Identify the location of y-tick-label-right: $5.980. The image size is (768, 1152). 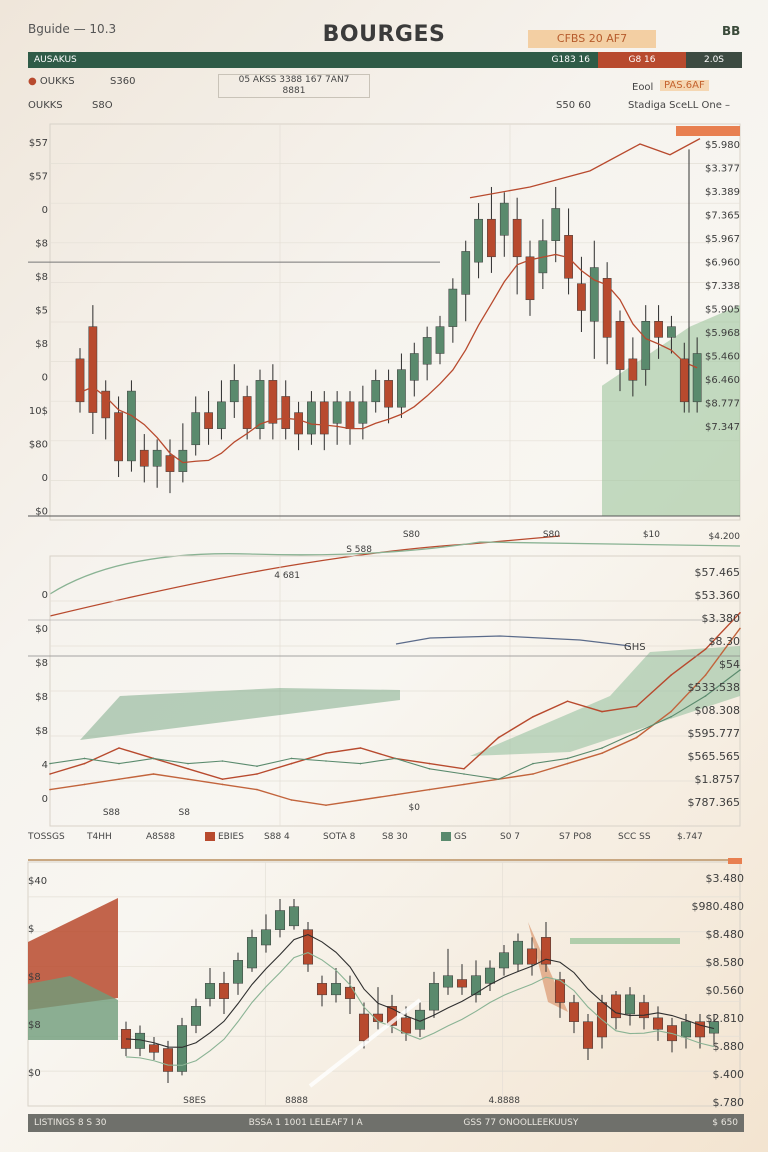
(722, 145).